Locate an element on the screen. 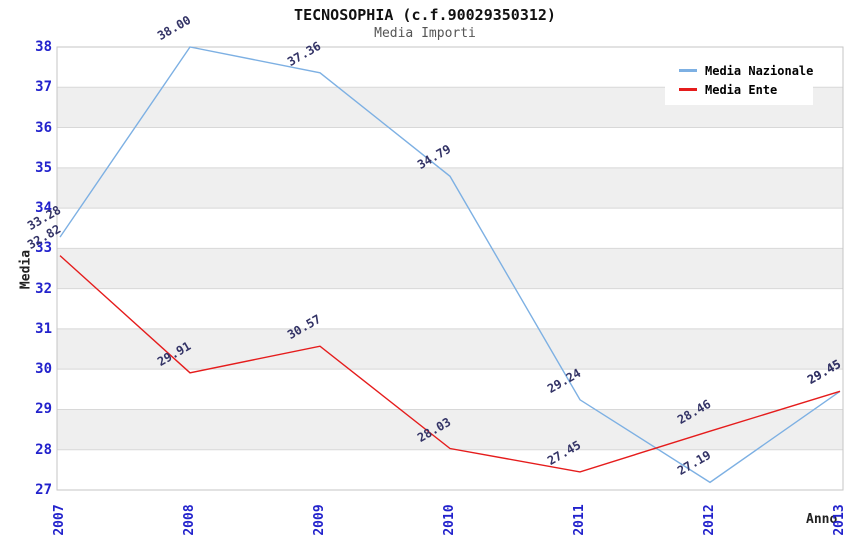 This screenshot has width=850, height=550. legend-item-media-nazionale: Media Nazionale is located at coordinates (739, 70).